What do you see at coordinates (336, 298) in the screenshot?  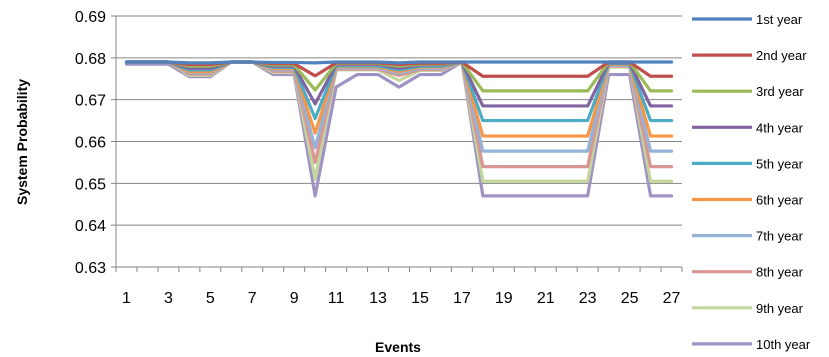 I see `x-tick-label: 11` at bounding box center [336, 298].